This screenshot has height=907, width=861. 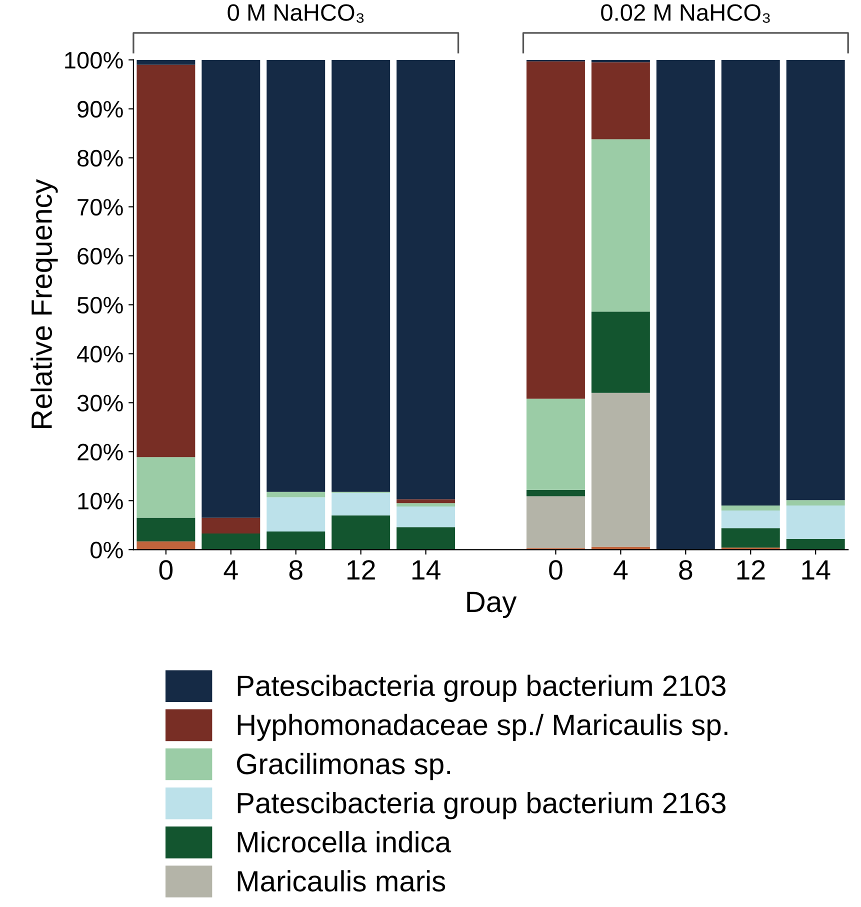 What do you see at coordinates (342, 881) in the screenshot?
I see `legend-label: Maricaulis maris` at bounding box center [342, 881].